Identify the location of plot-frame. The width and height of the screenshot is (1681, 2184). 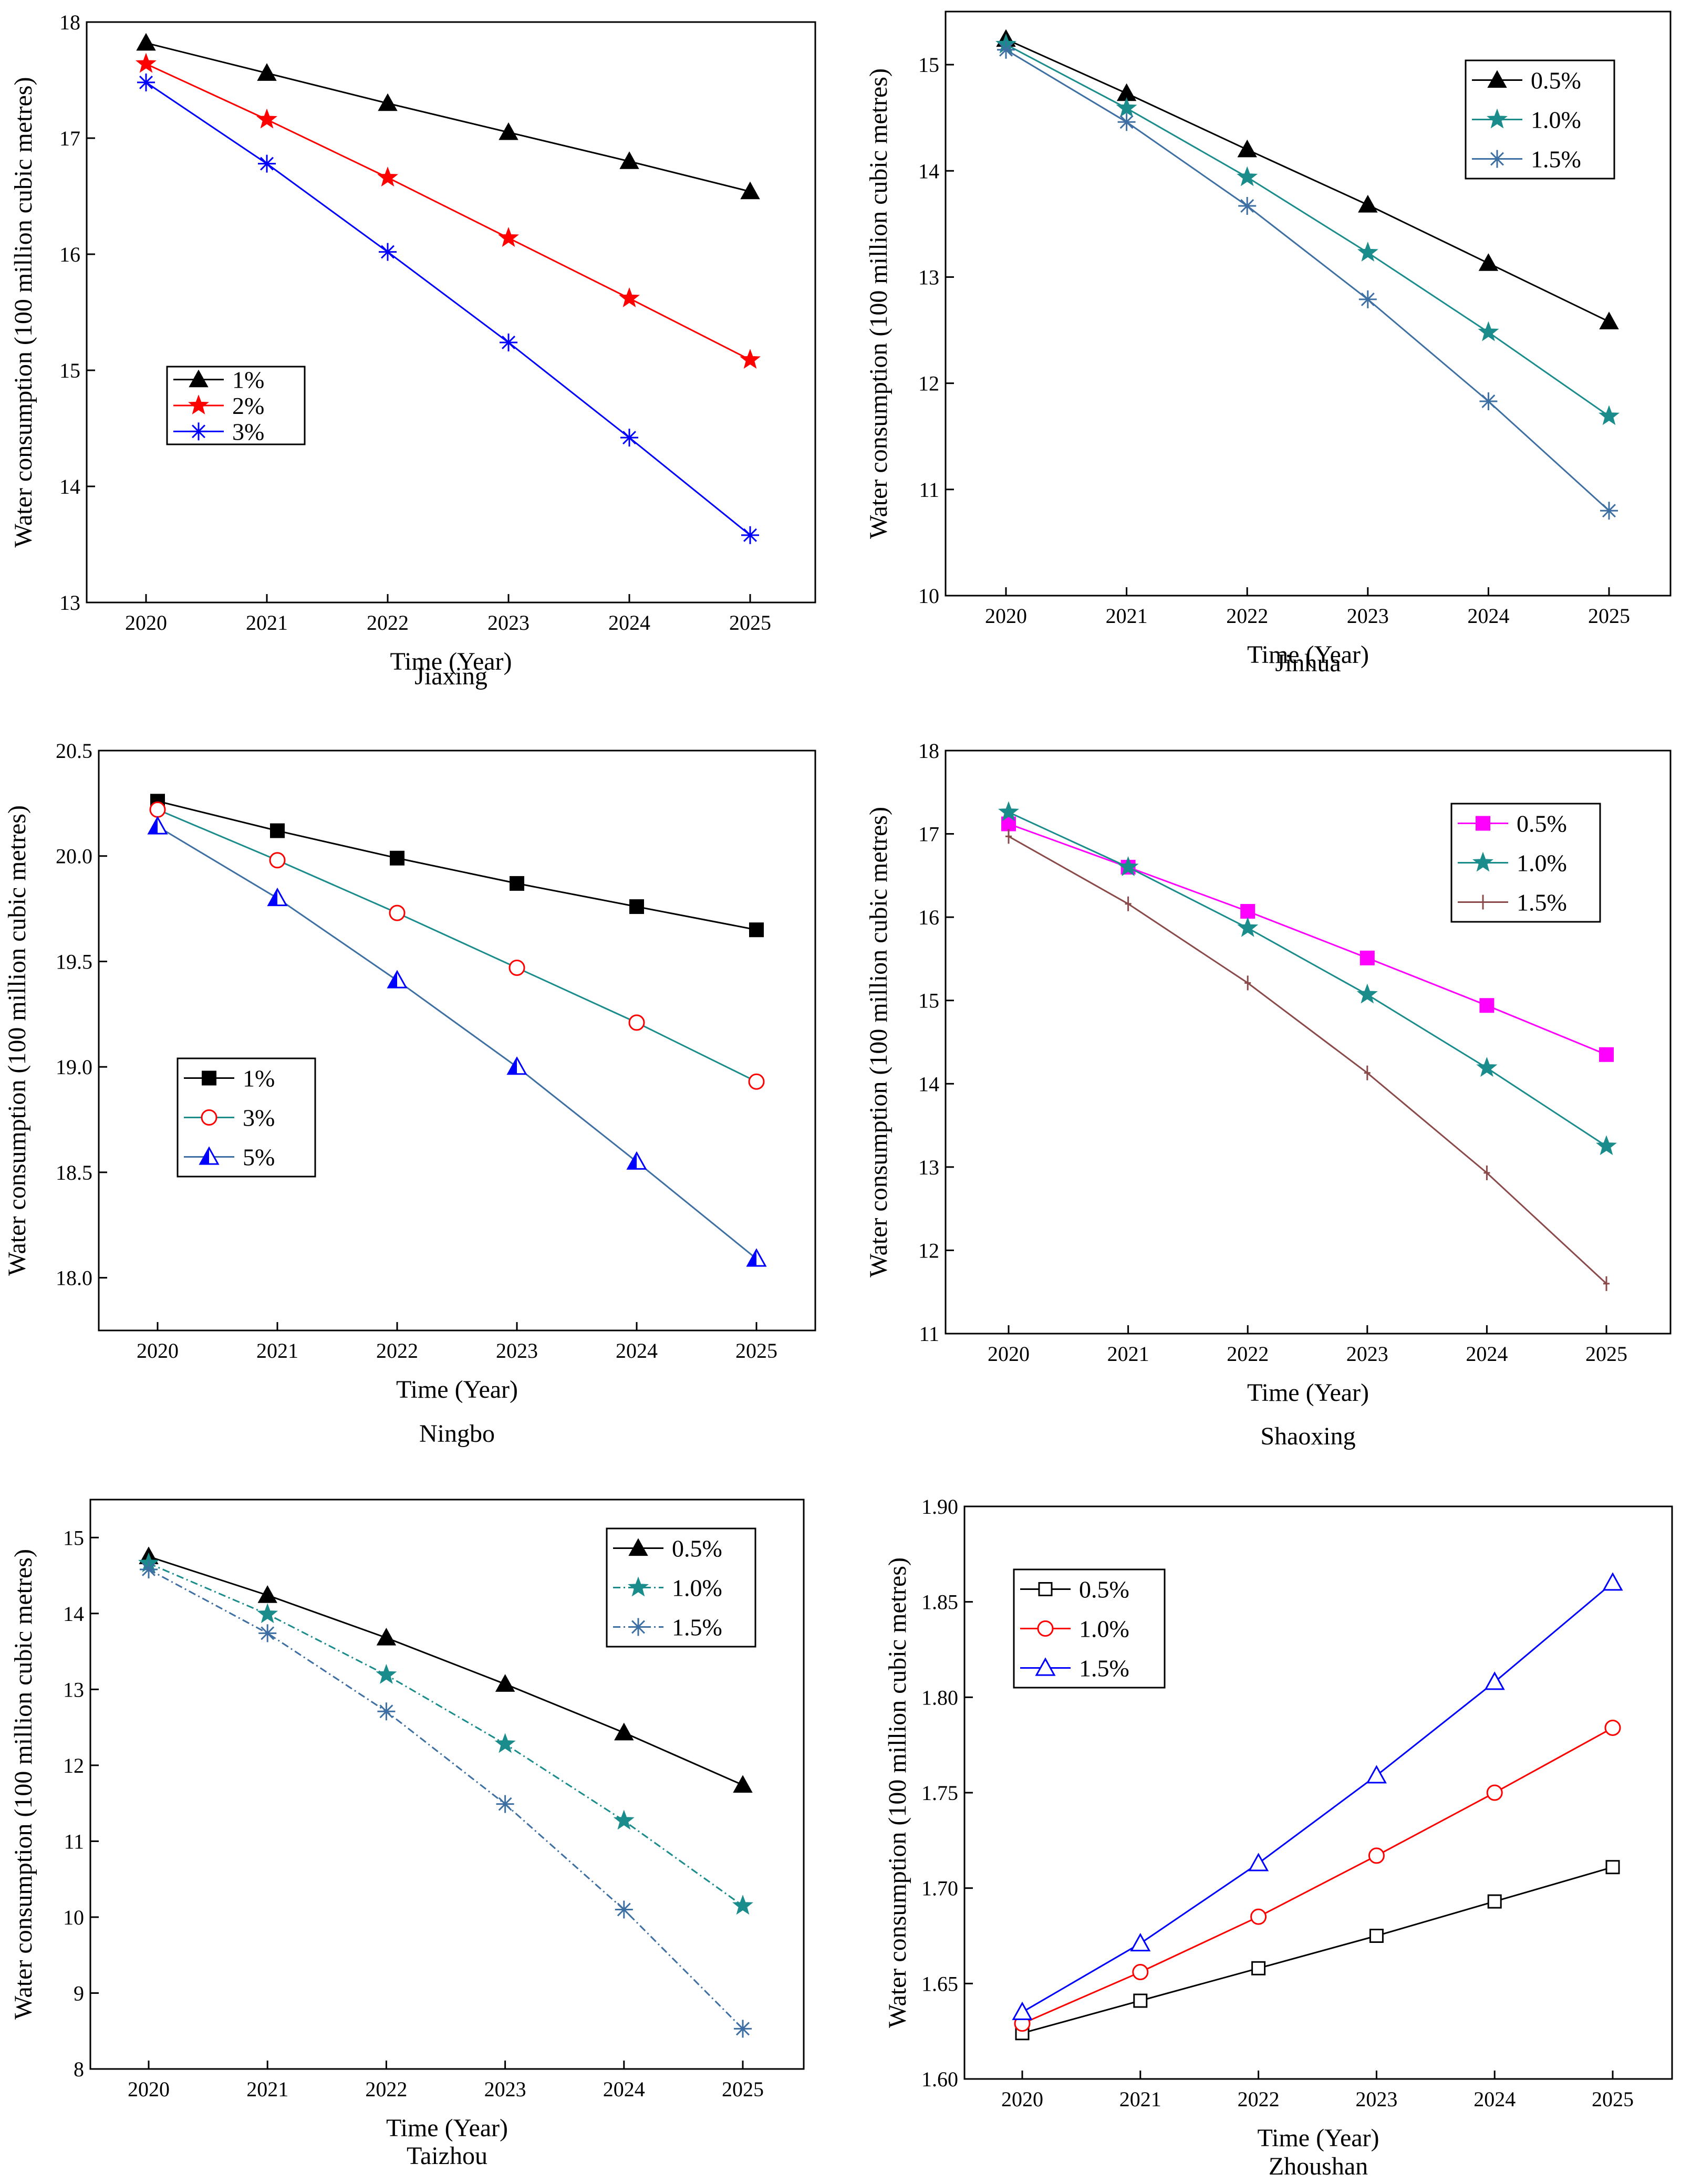
(447, 1785).